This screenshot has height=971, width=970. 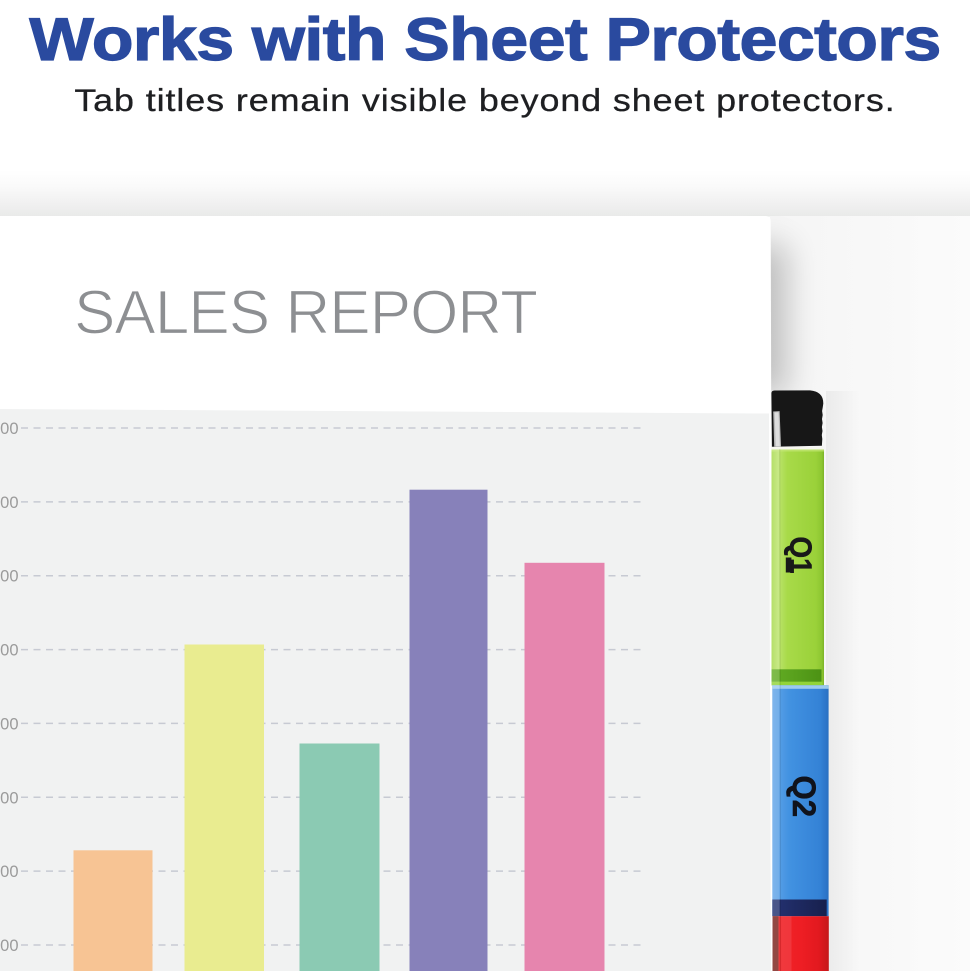 What do you see at coordinates (9, 429) in the screenshot?
I see `svg-text: 800` at bounding box center [9, 429].